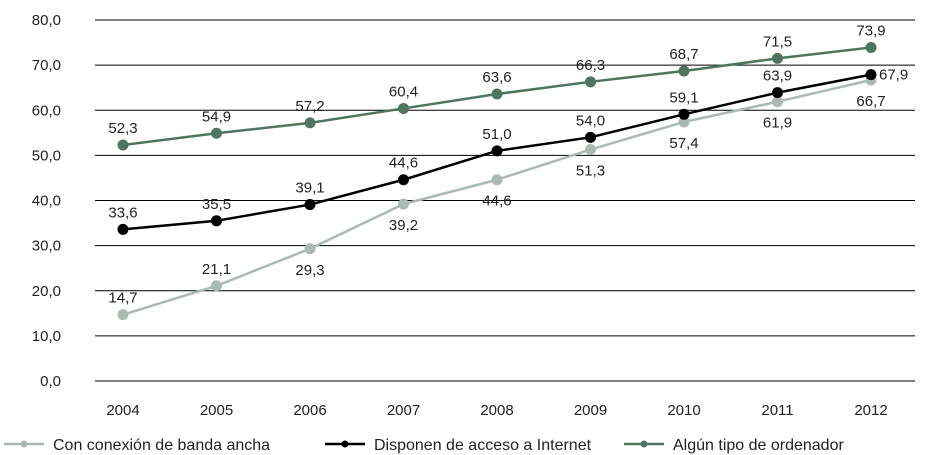  Describe the element at coordinates (46, 246) in the screenshot. I see `y-tick-label: 30,0` at that location.